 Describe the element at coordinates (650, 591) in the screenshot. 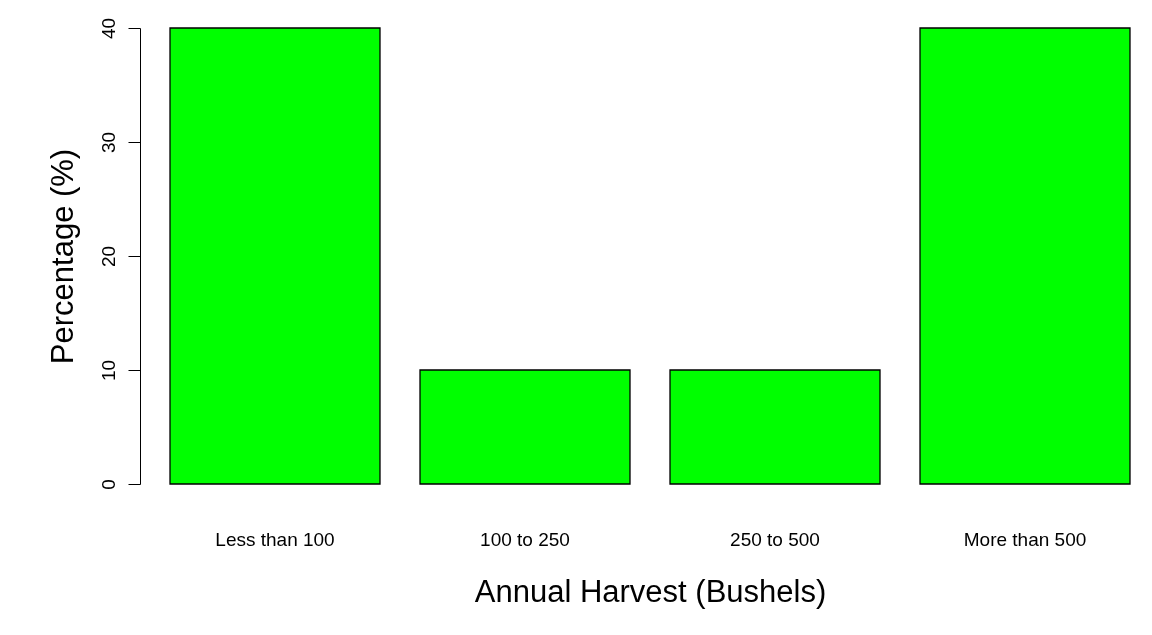

I see `x-axis-title: Annual Harvest (Bushels)` at that location.